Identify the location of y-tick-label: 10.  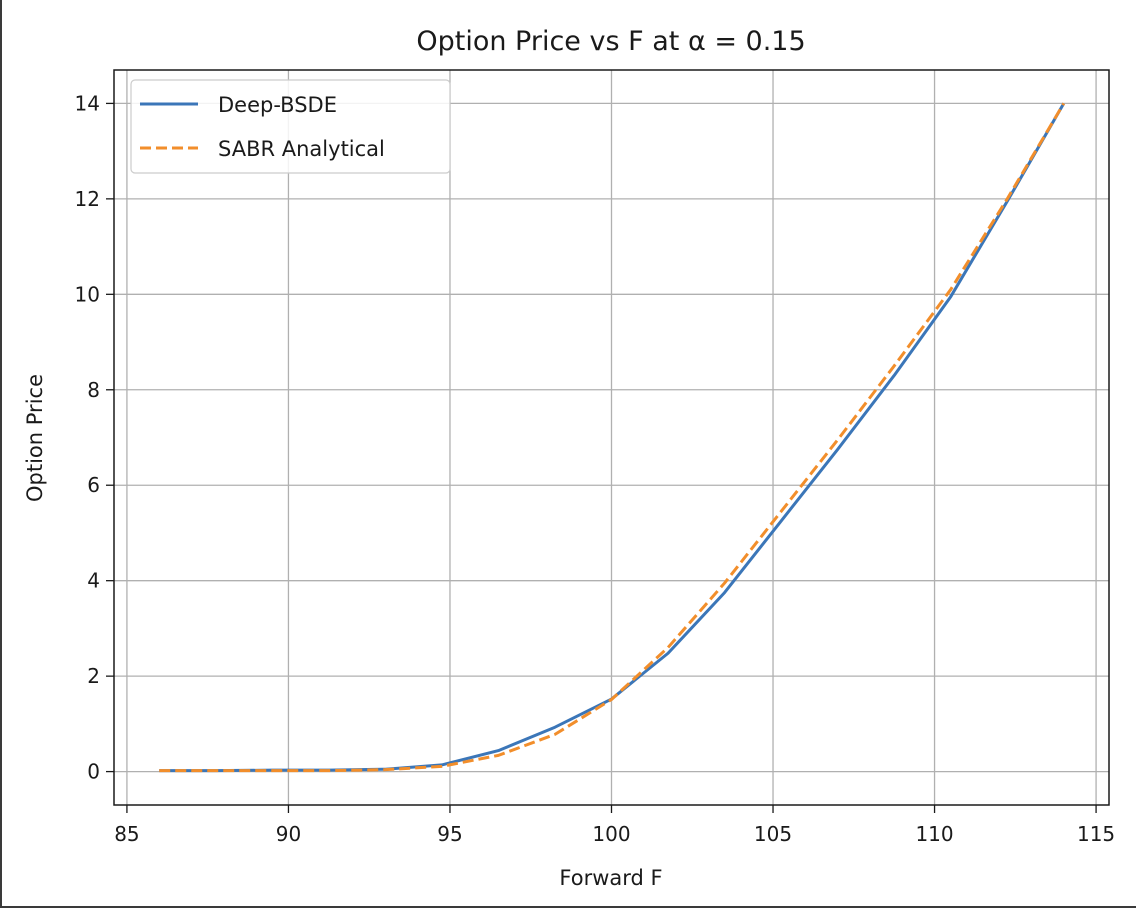
(87, 294).